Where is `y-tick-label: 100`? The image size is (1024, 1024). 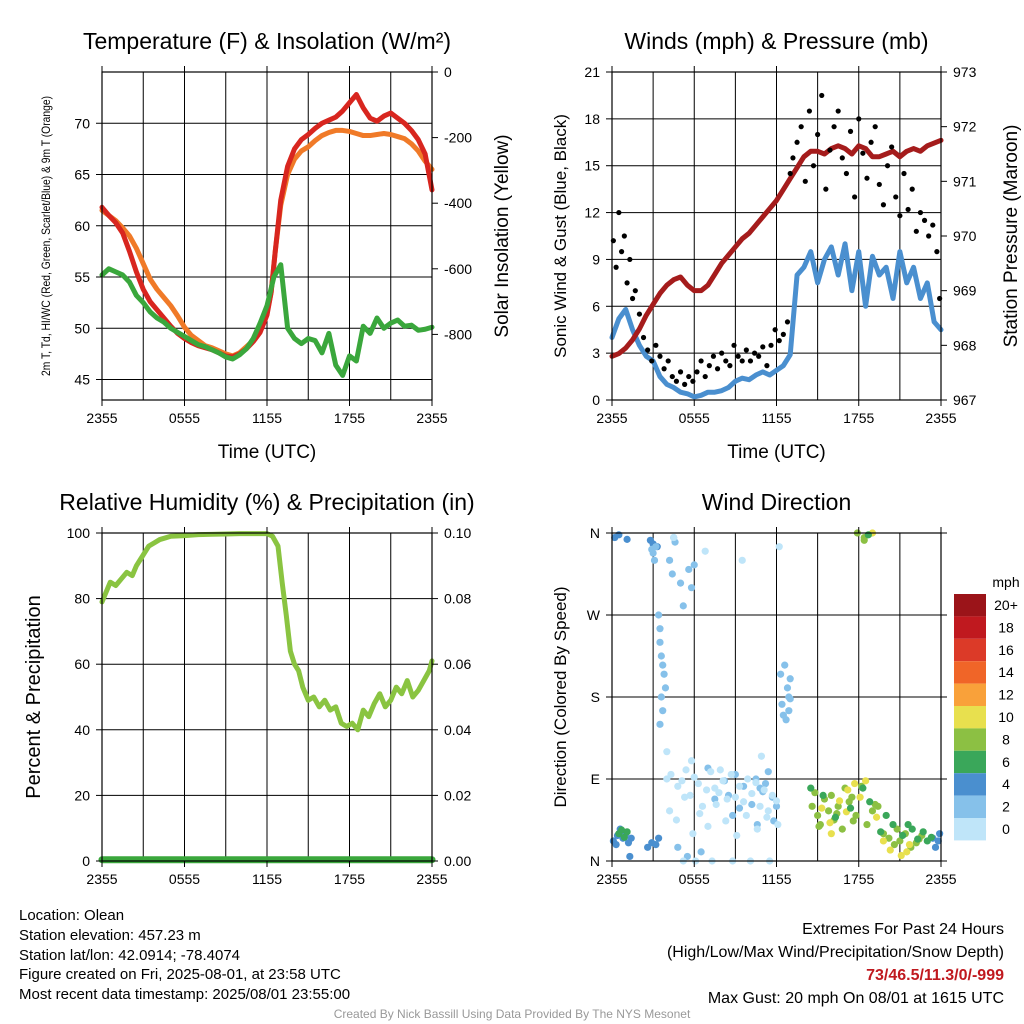
y-tick-label: 100 is located at coordinates (79, 533).